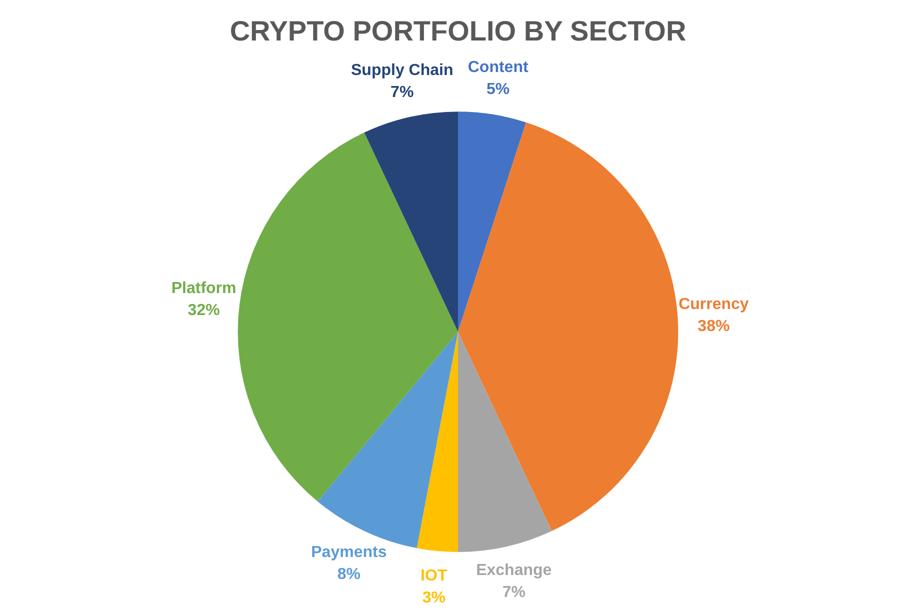 The image size is (916, 616). Describe the element at coordinates (434, 597) in the screenshot. I see `data-label: 3%` at that location.